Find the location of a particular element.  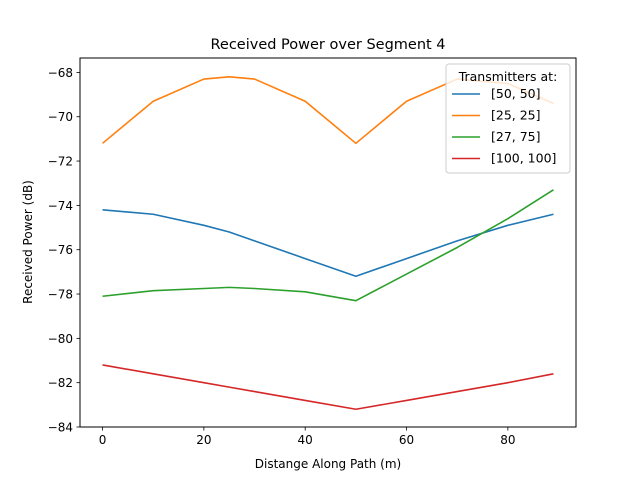

legend-box is located at coordinates (508, 118).